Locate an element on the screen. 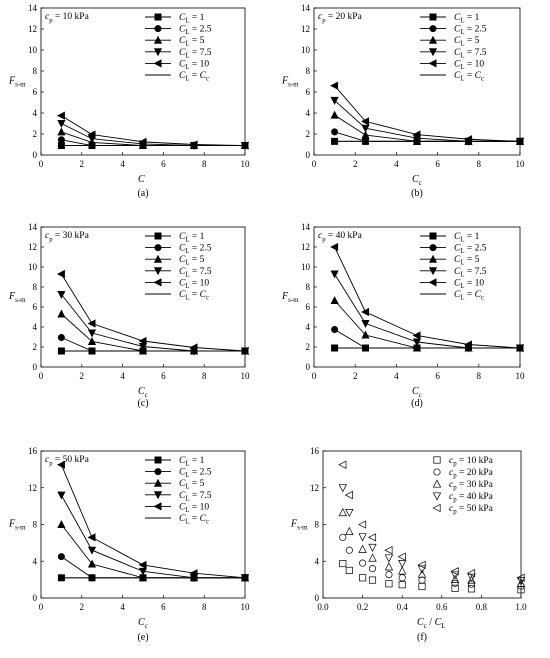 The image size is (550, 658). plot-frame is located at coordinates (417, 81).